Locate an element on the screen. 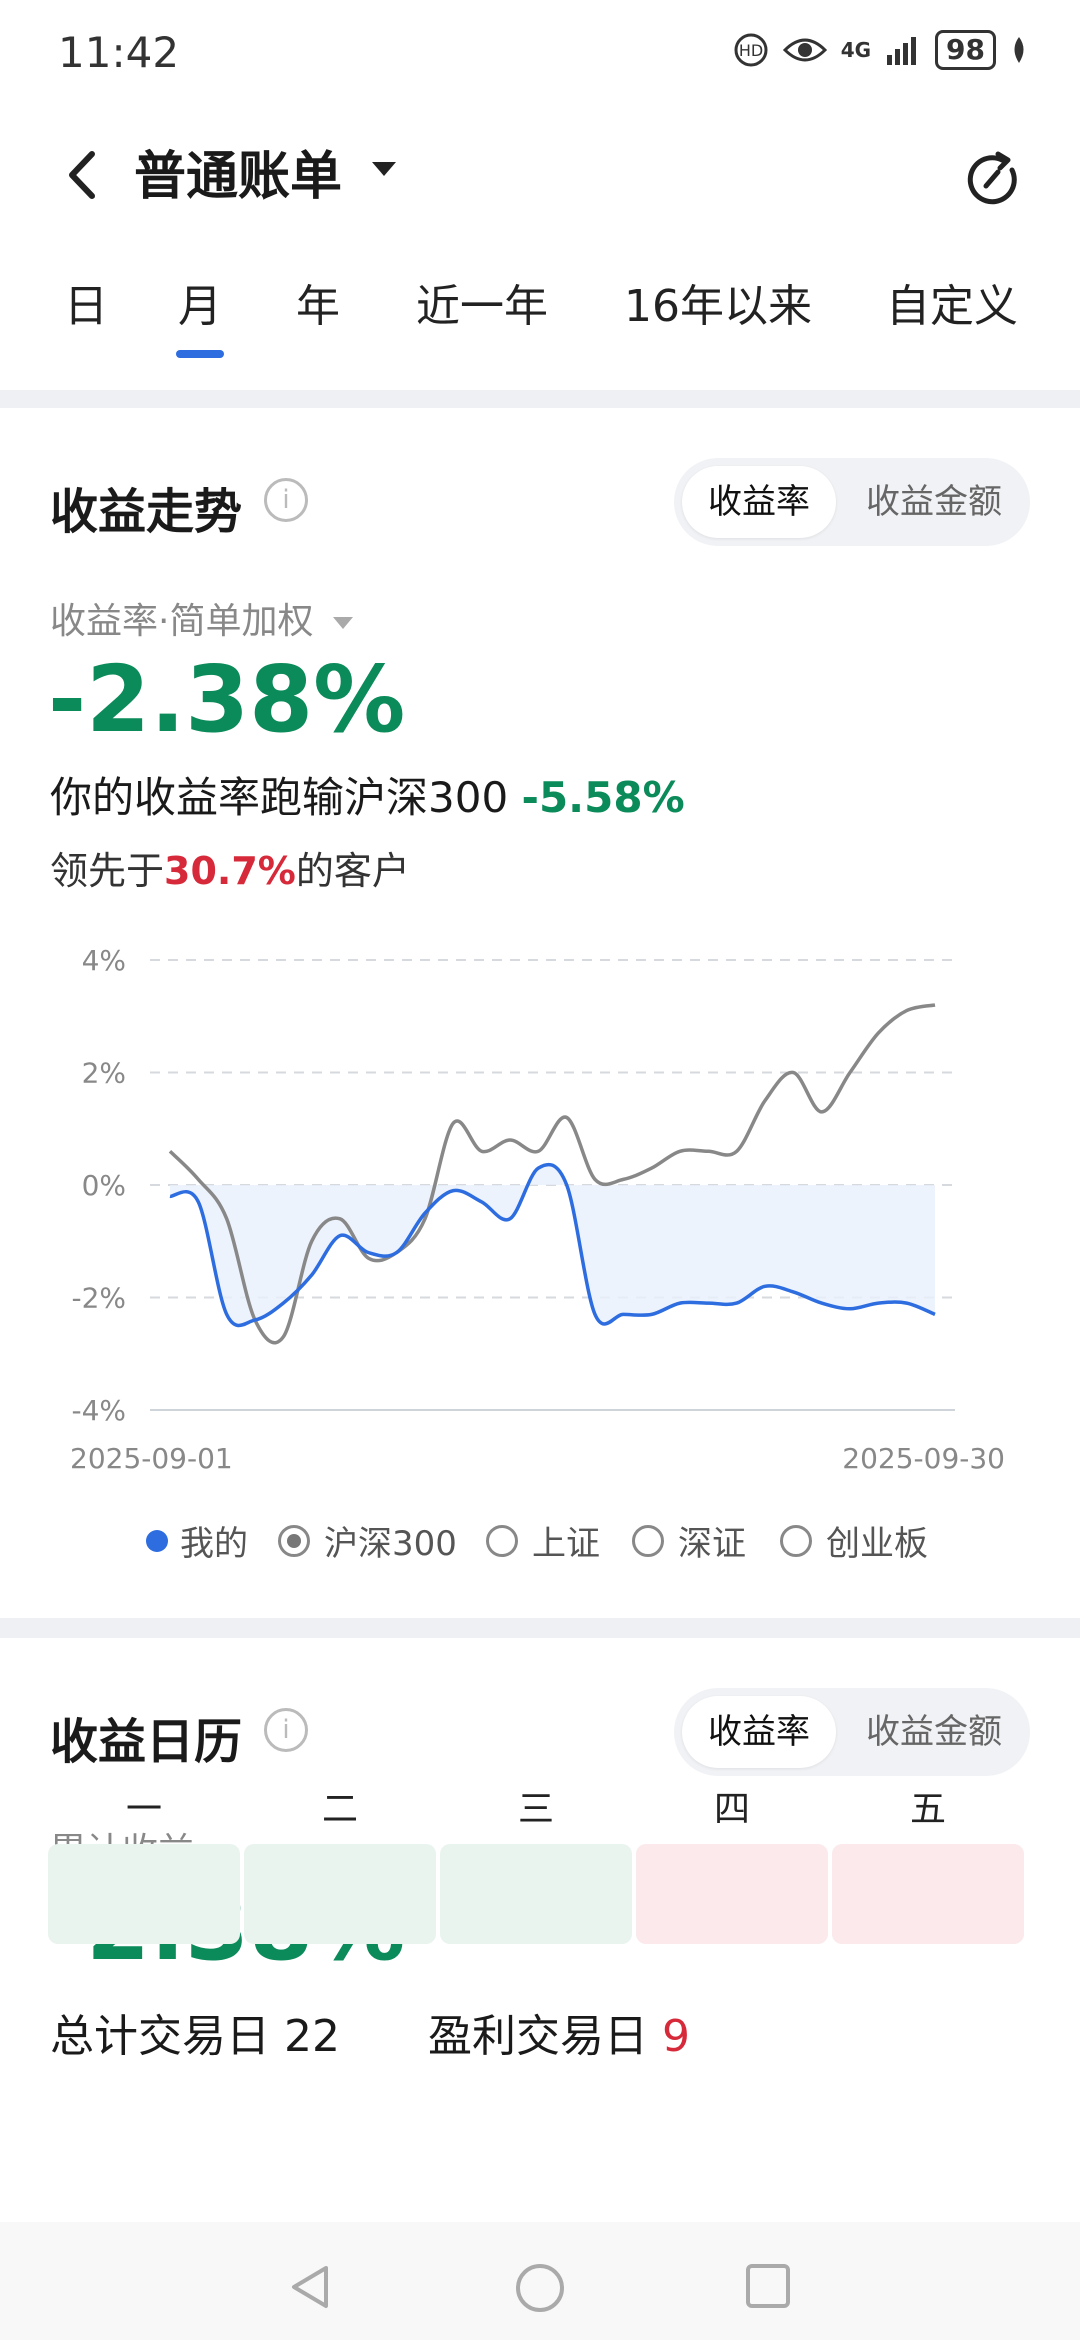  metric-selector: 收益率·简单加权 is located at coordinates (201, 618).